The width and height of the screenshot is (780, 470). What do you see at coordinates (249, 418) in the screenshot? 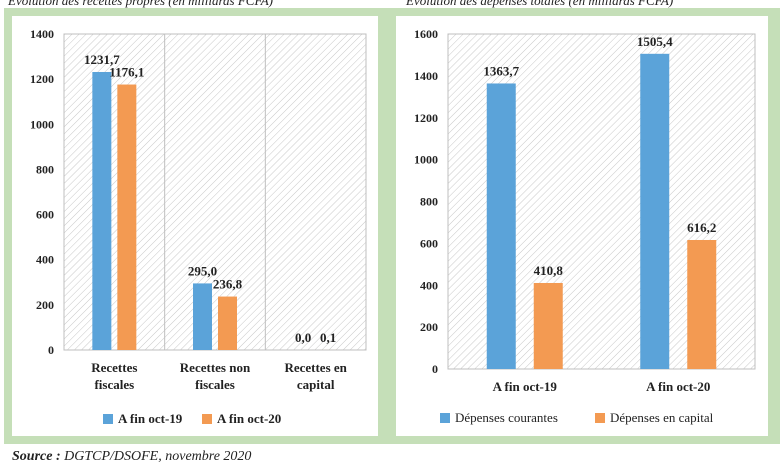
I see `legend-label: A fin oct-20` at bounding box center [249, 418].